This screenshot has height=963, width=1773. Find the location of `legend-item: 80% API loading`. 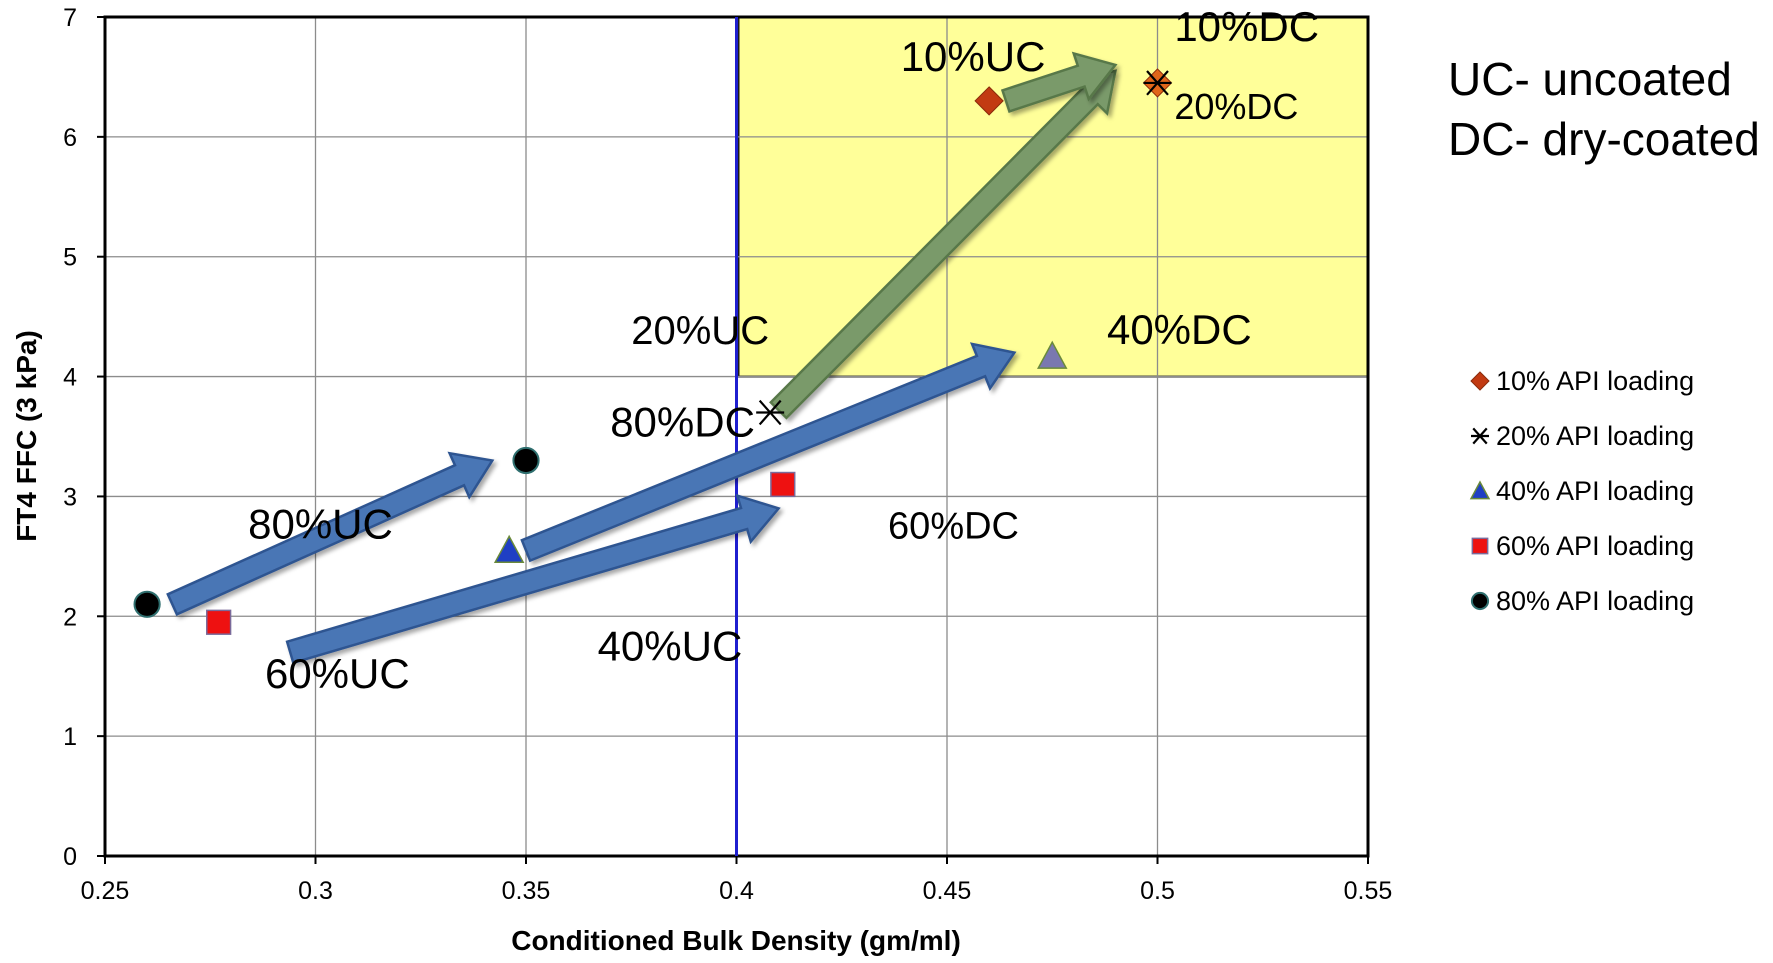

legend-item: 80% API loading is located at coordinates (1582, 601).